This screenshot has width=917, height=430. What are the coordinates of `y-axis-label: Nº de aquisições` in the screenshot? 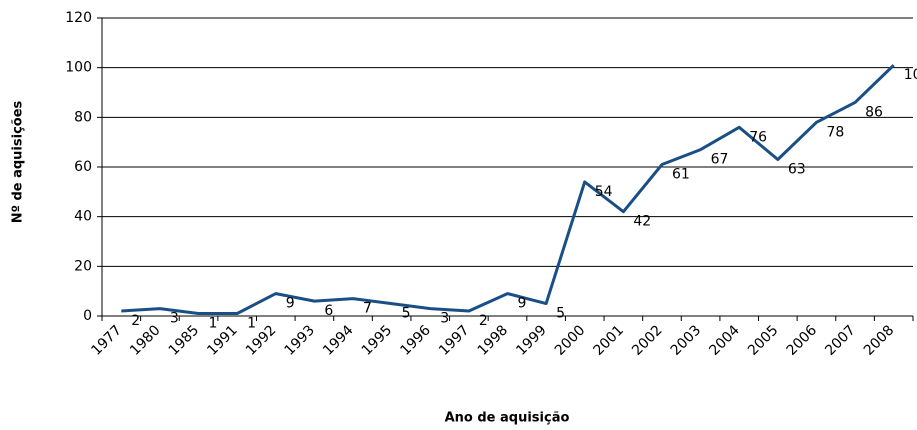 It's located at (18, 161).